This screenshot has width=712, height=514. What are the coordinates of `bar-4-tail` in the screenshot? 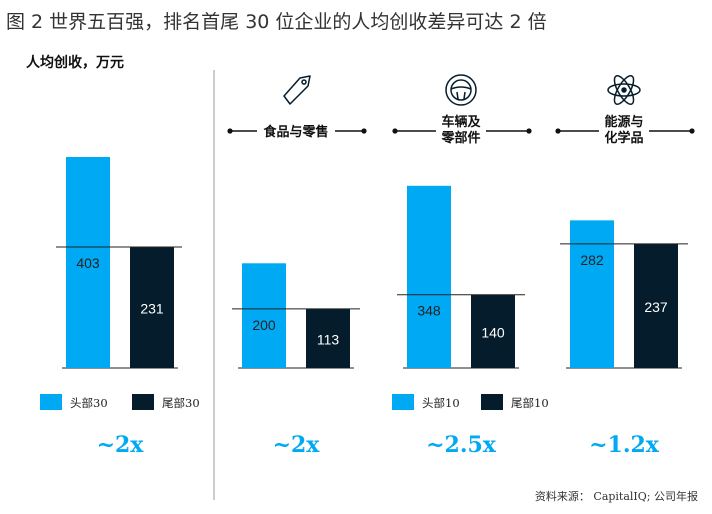 It's located at (656, 305).